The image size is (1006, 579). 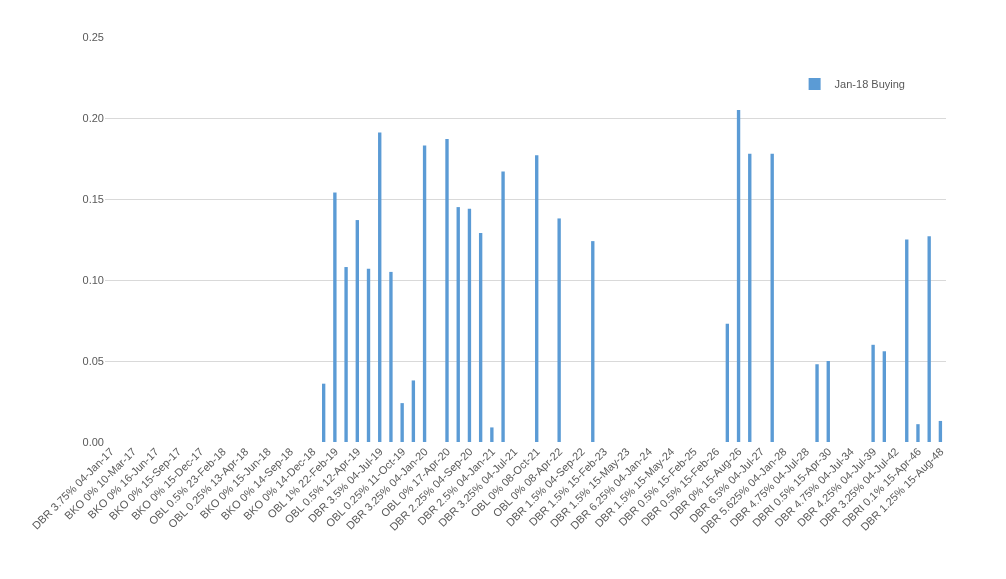 I want to click on y-tick-label: 0.00, so click(x=93, y=441).